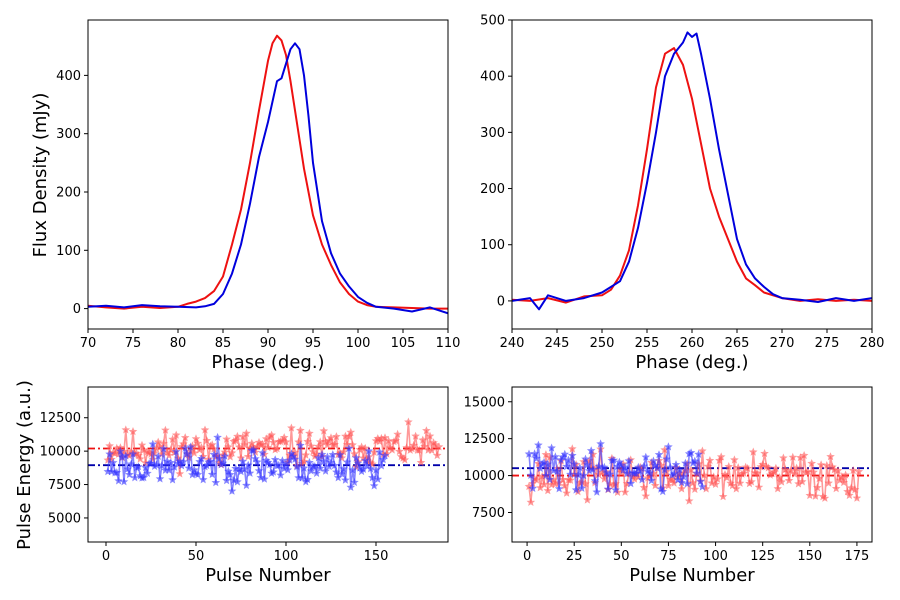 Image resolution: width=900 pixels, height=600 pixels. What do you see at coordinates (857, 556) in the screenshot?
I see `x-tick-label: 175` at bounding box center [857, 556].